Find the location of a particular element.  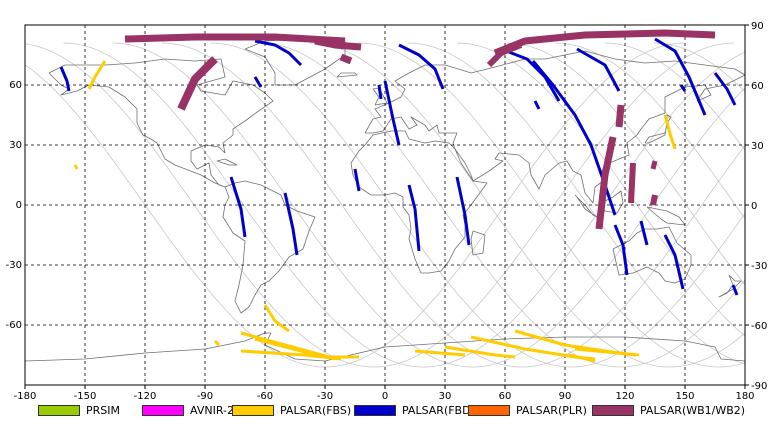

legend-item: PALSAR(WB1/WB2) is located at coordinates (668, 410).